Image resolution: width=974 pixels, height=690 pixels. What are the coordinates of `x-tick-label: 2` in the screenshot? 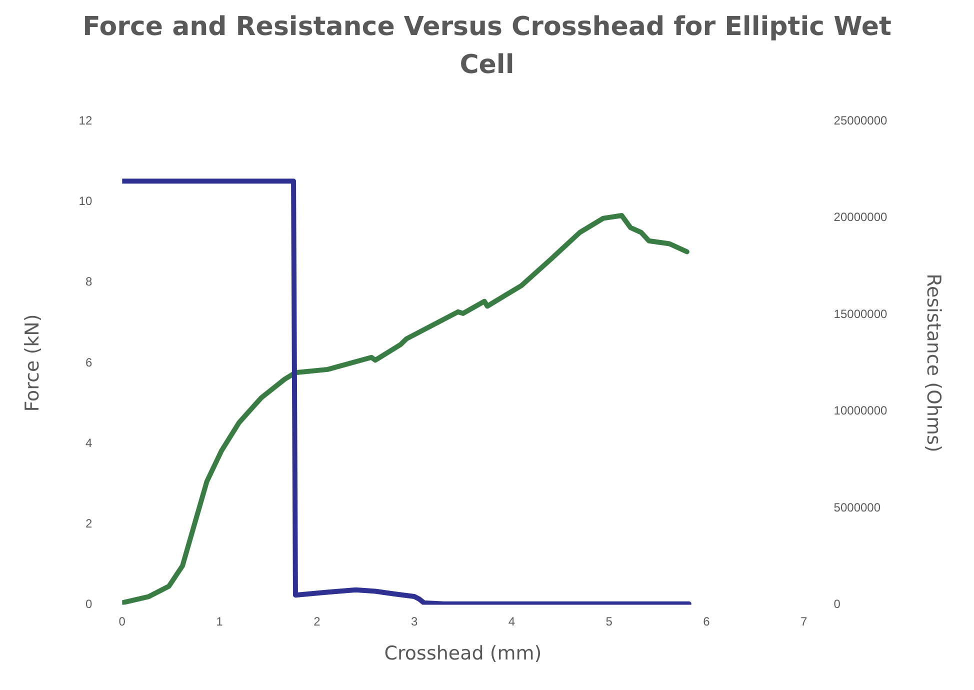 It's located at (317, 621).